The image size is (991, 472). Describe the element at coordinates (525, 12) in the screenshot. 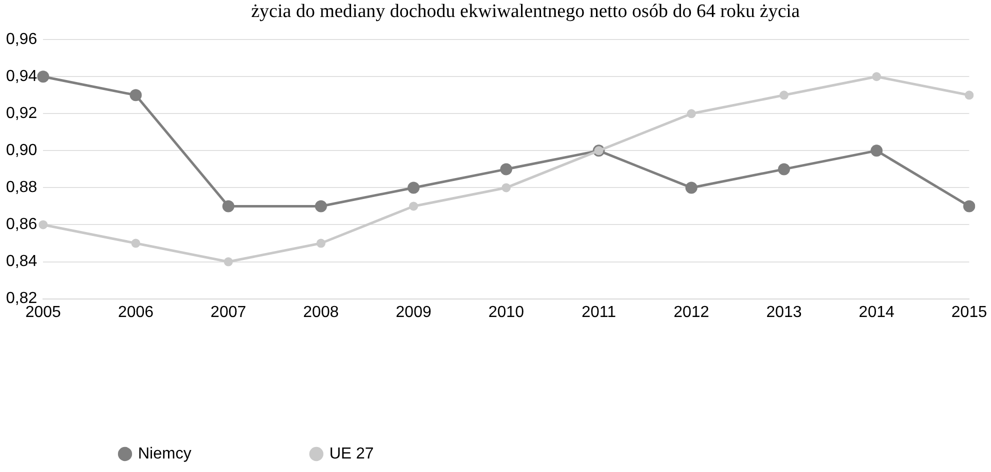

I see `chart-title: życia do mediany dochodu ekwiwalentnego netto osób do 64 roku życia` at that location.